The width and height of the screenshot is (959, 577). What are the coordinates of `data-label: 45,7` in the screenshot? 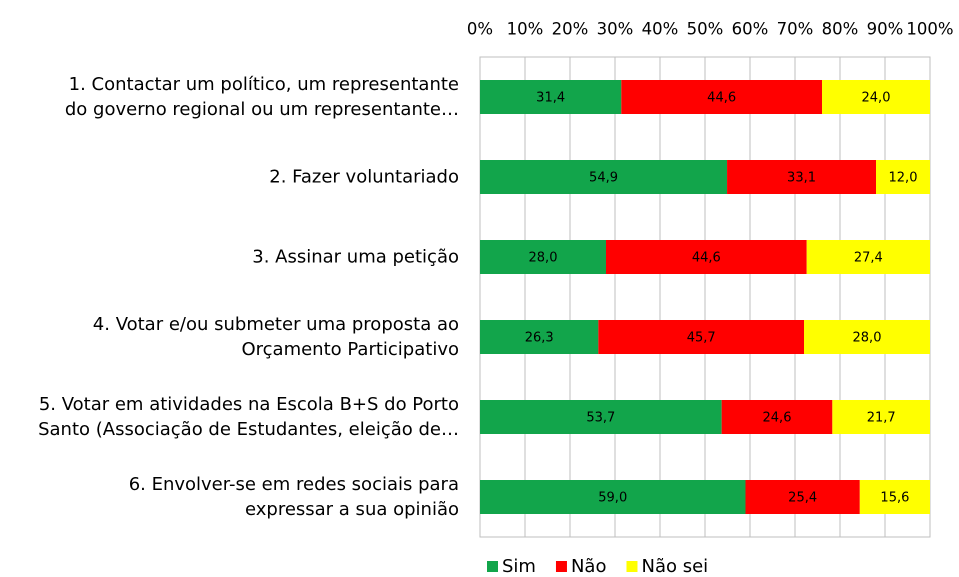 It's located at (701, 338).